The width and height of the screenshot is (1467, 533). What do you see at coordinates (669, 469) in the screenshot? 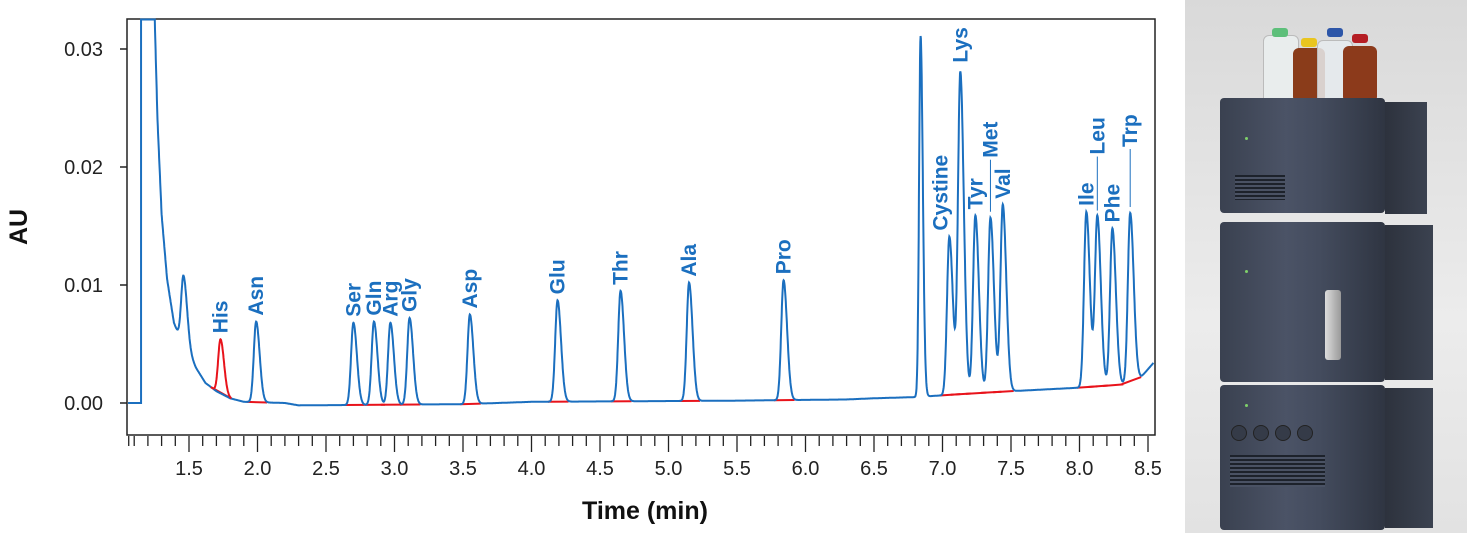
I see `x-tick-label: 5.0` at bounding box center [669, 469].